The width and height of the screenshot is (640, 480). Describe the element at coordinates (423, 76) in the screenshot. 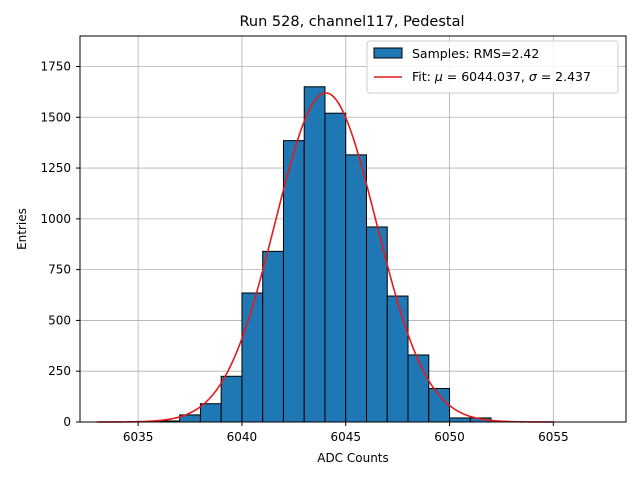

I see `legend-fit-prefix: Fit:` at that location.